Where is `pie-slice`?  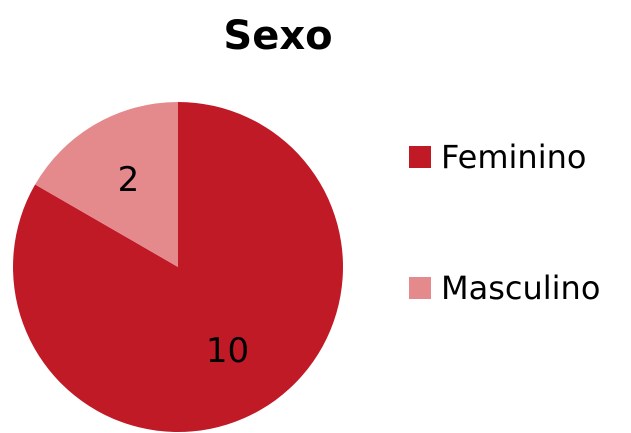 pie-slice is located at coordinates (107, 184).